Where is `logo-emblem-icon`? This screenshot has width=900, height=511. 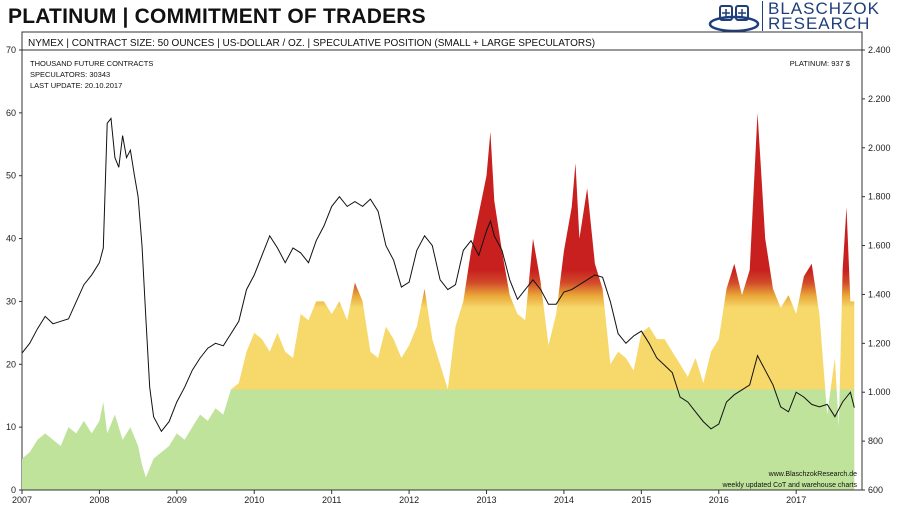 logo-emblem-icon is located at coordinates (734, 19).